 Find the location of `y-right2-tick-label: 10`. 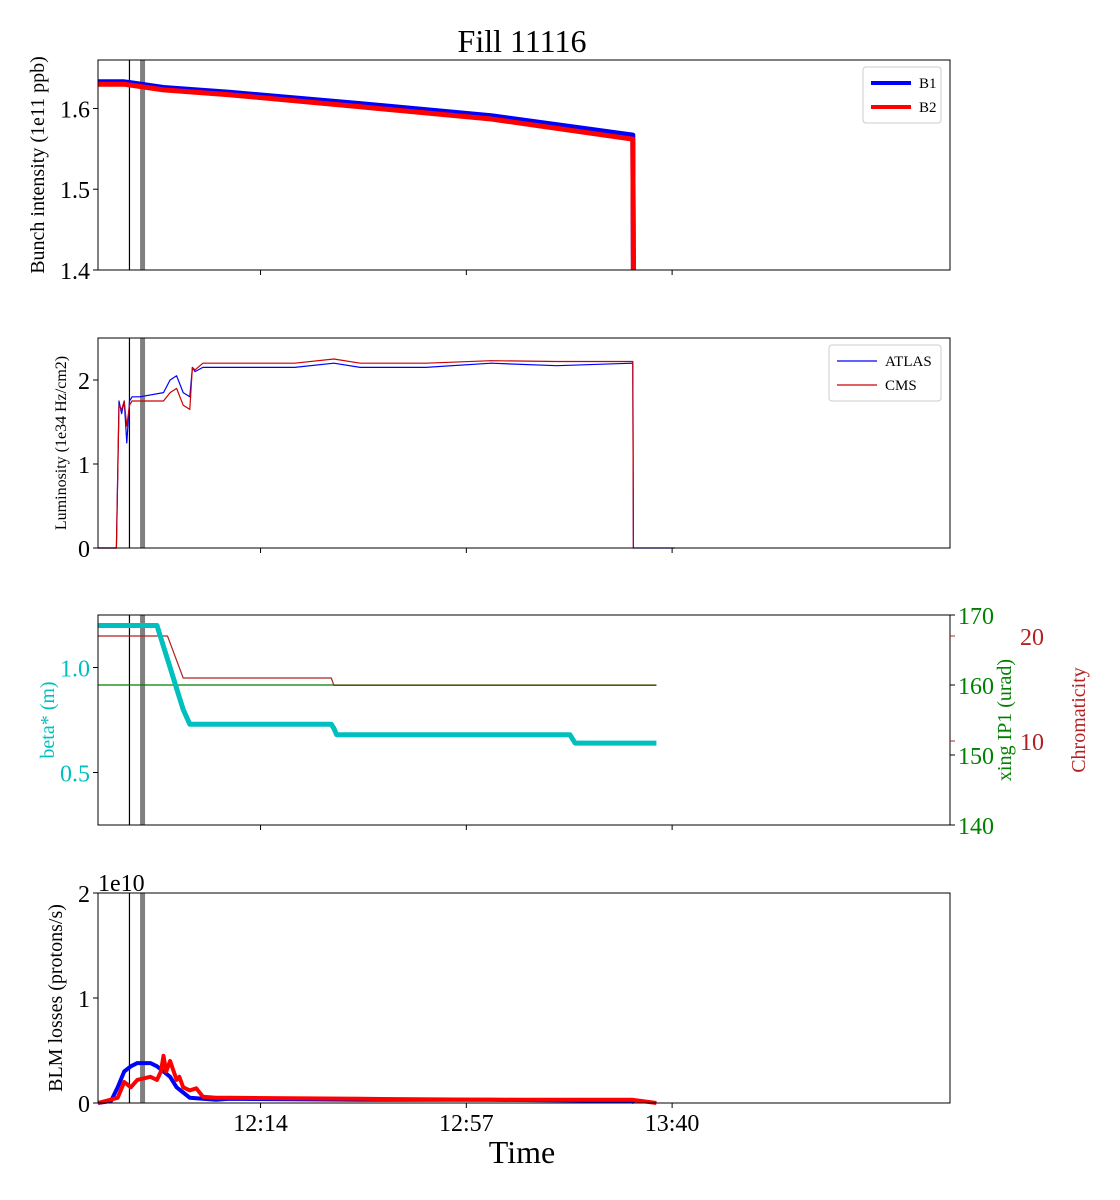

y-right2-tick-label: 10 is located at coordinates (1032, 743).